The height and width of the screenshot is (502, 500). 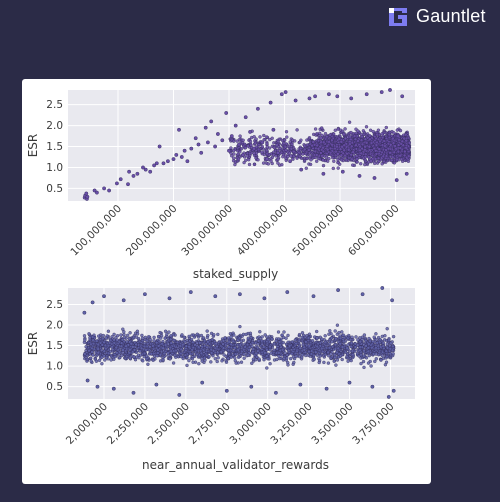 What do you see at coordinates (235, 465) in the screenshot?
I see `x-axis-label: near_annual_validator_rewards` at bounding box center [235, 465].